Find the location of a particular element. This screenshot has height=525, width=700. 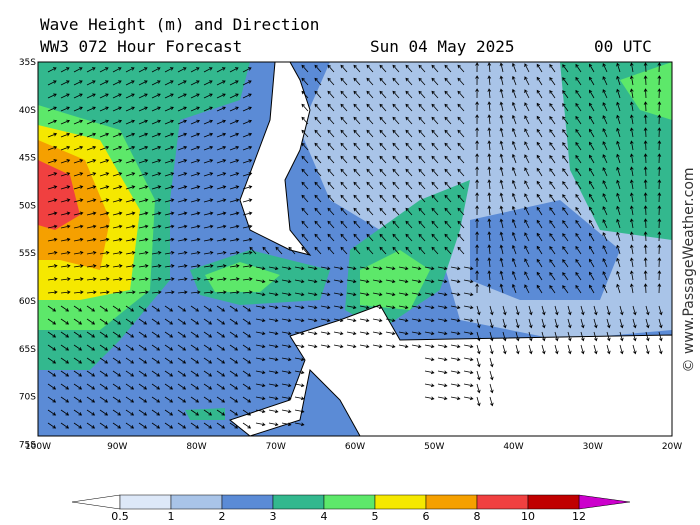

scale-box is located at coordinates (553, 502).